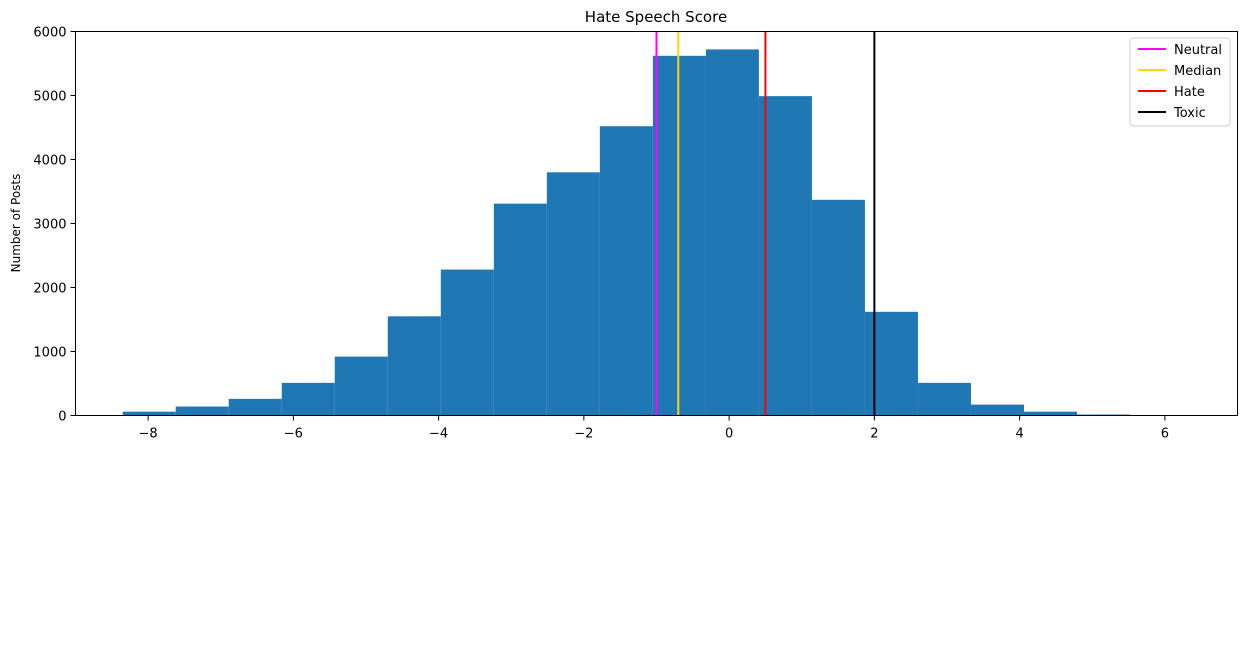 This screenshot has height=647, width=1247. What do you see at coordinates (1189, 113) in the screenshot?
I see `legend-label: Toxic` at bounding box center [1189, 113].